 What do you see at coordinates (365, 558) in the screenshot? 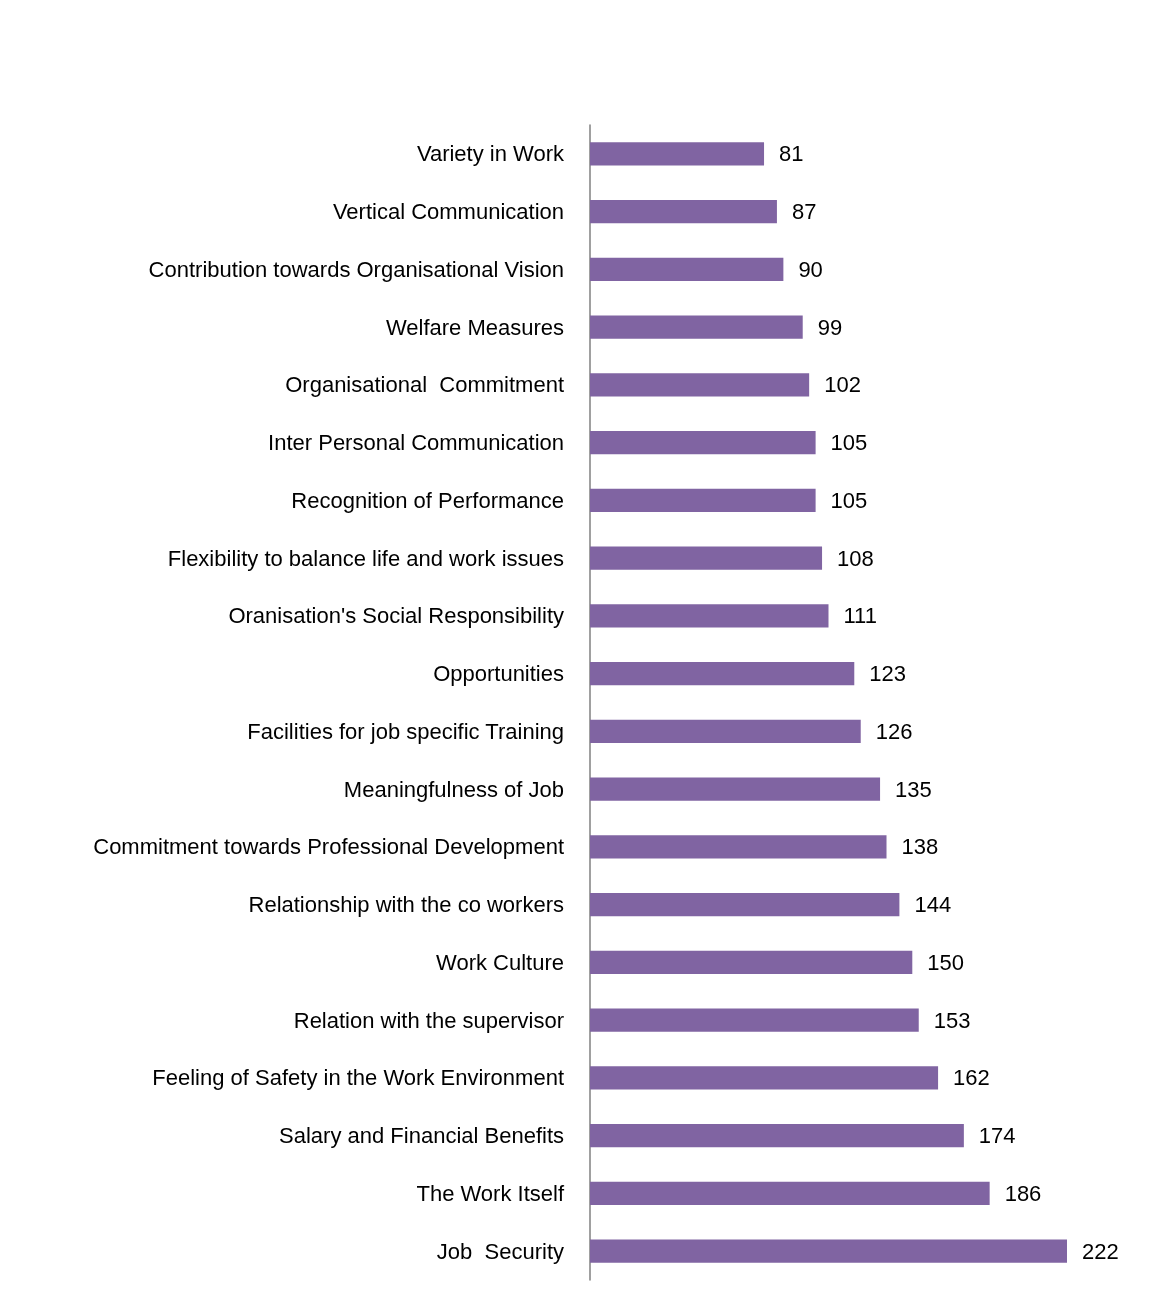
I see `y-tick-label: Flexibility to balance life and work issues` at bounding box center [365, 558].